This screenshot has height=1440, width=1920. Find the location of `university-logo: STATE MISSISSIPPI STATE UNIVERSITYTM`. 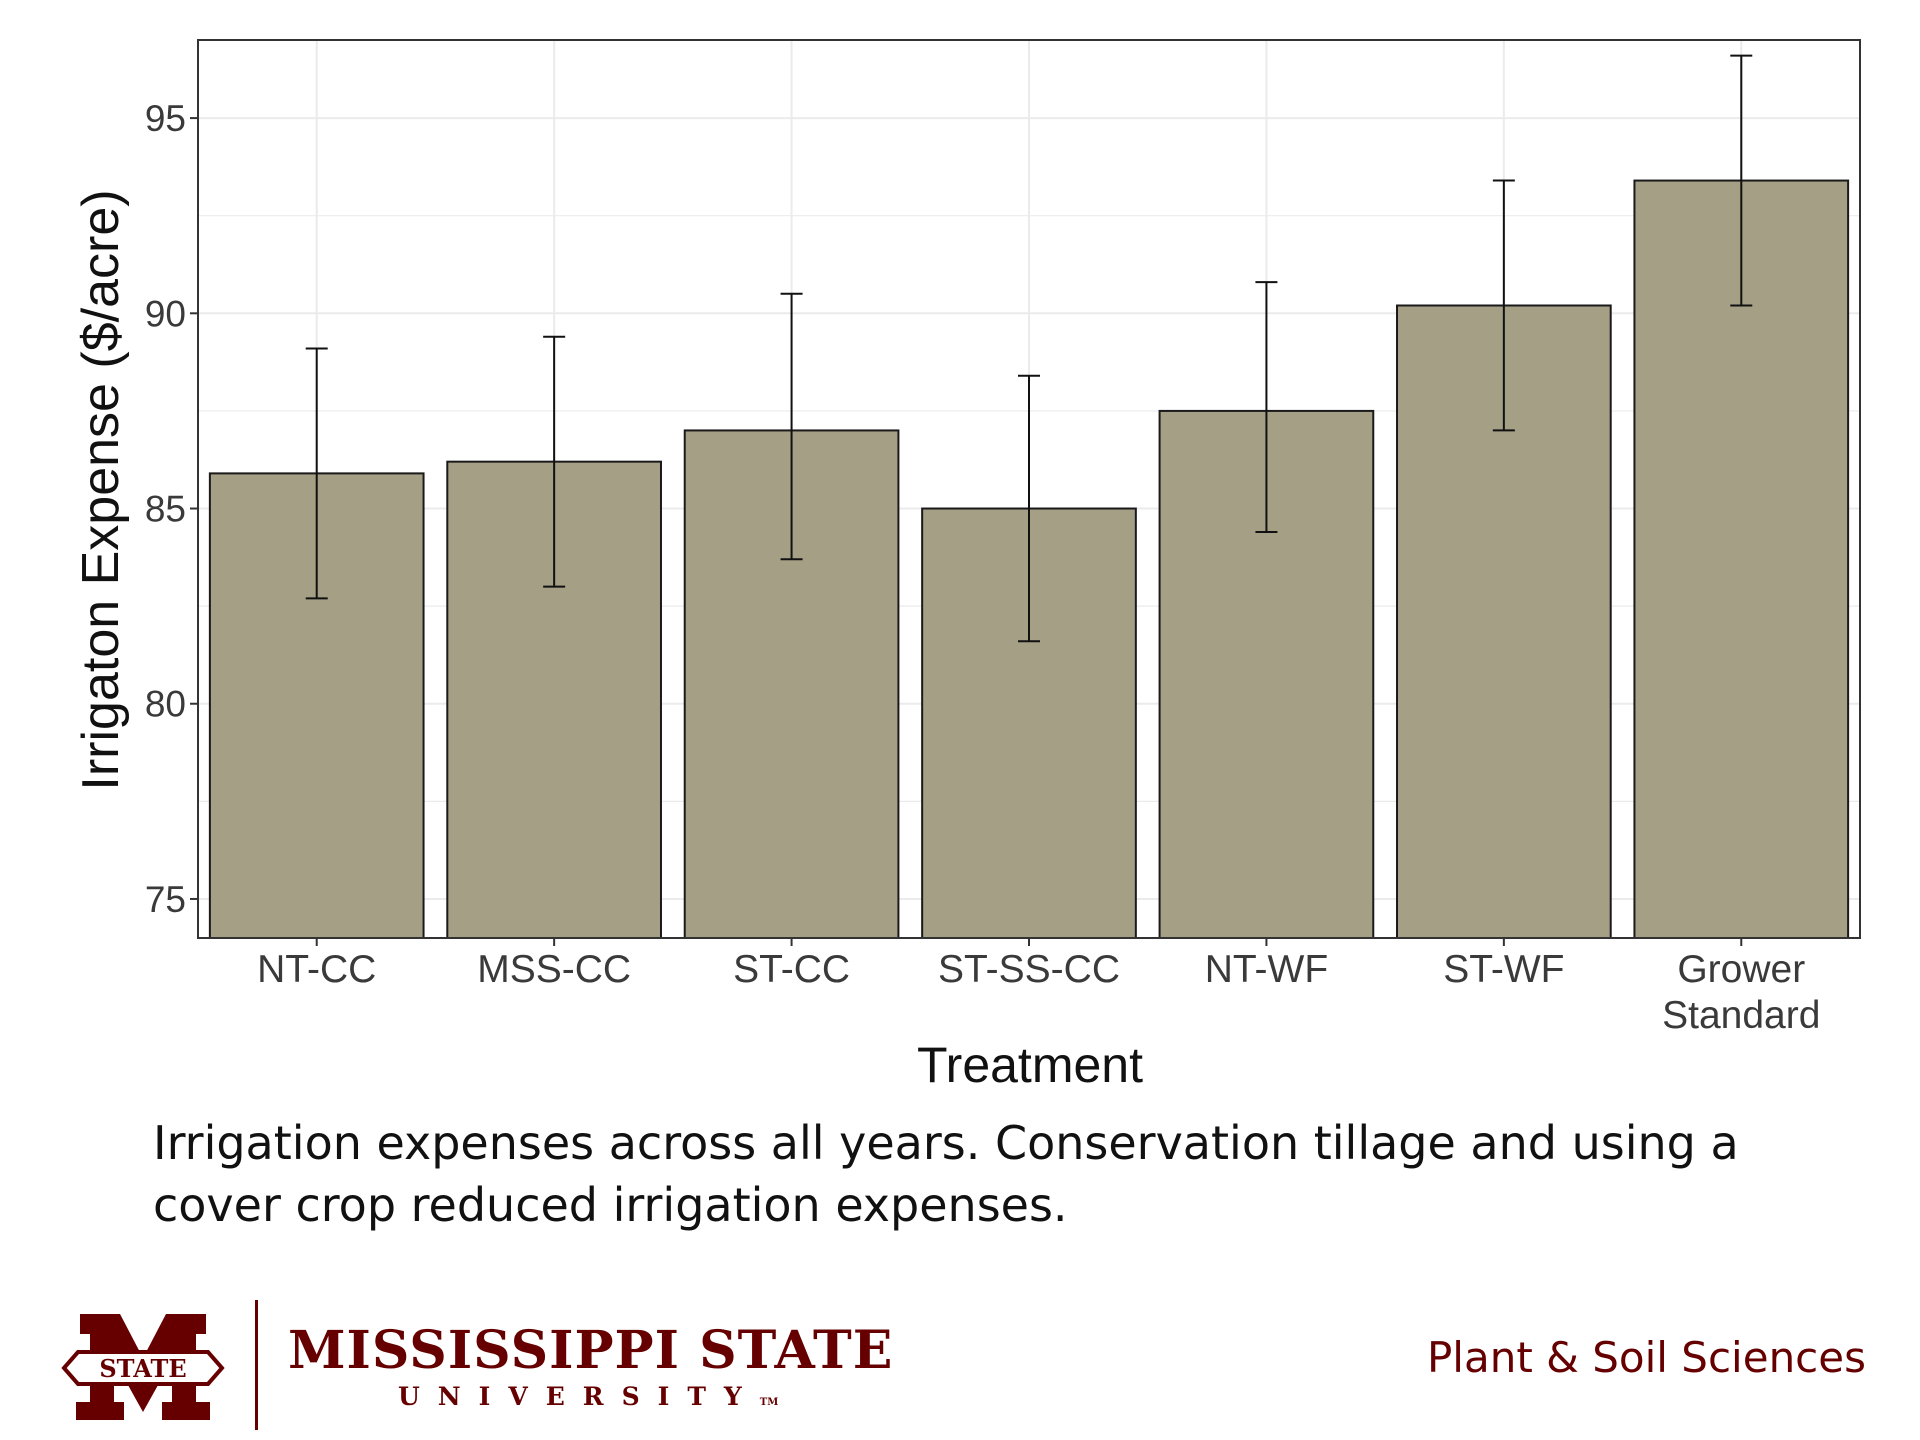

university-logo: STATE MISSISSIPPI STATE UNIVERSITYTM is located at coordinates (475, 1368).